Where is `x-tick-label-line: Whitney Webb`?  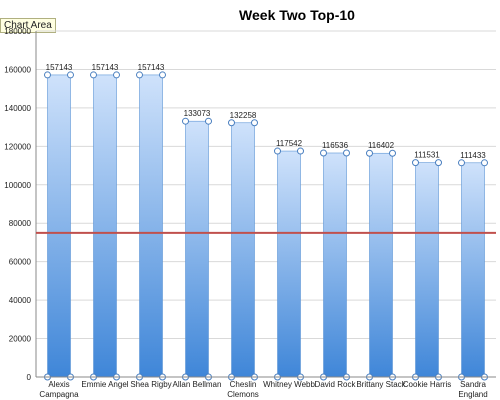 x-tick-label-line: Whitney Webb is located at coordinates (289, 384).